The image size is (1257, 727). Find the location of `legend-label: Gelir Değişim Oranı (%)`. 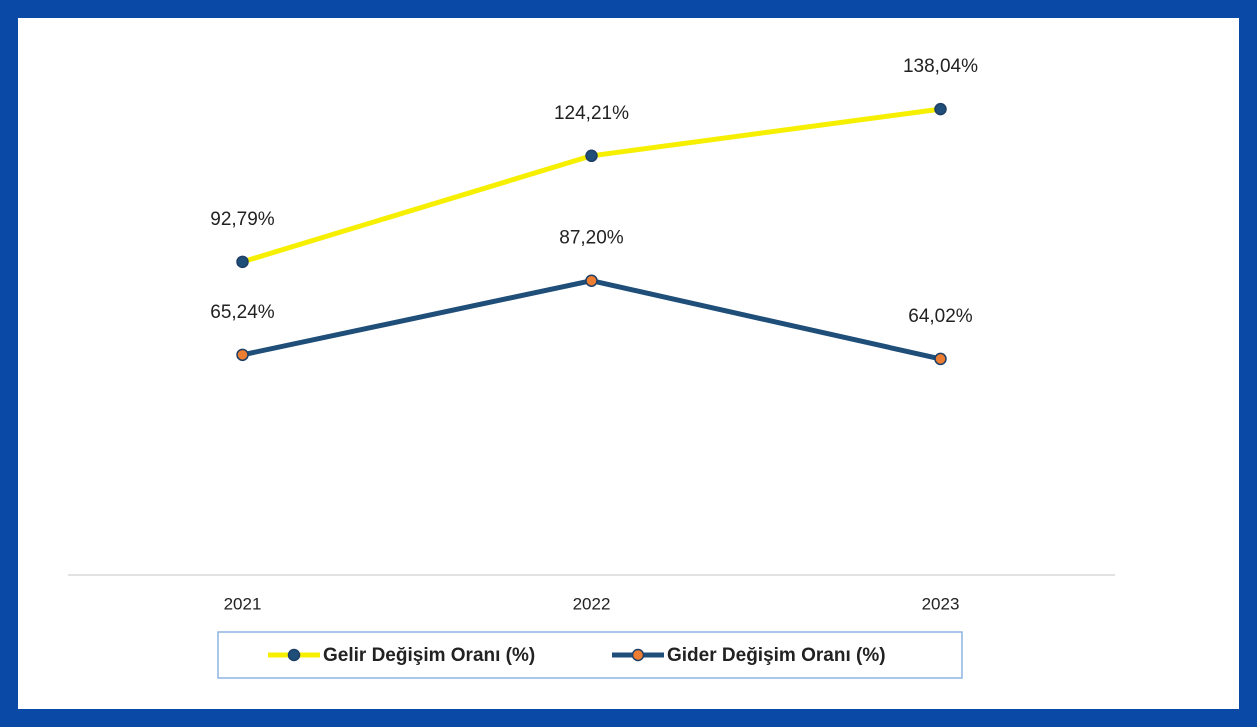

legend-label: Gelir Değişim Oranı (%) is located at coordinates (429, 655).